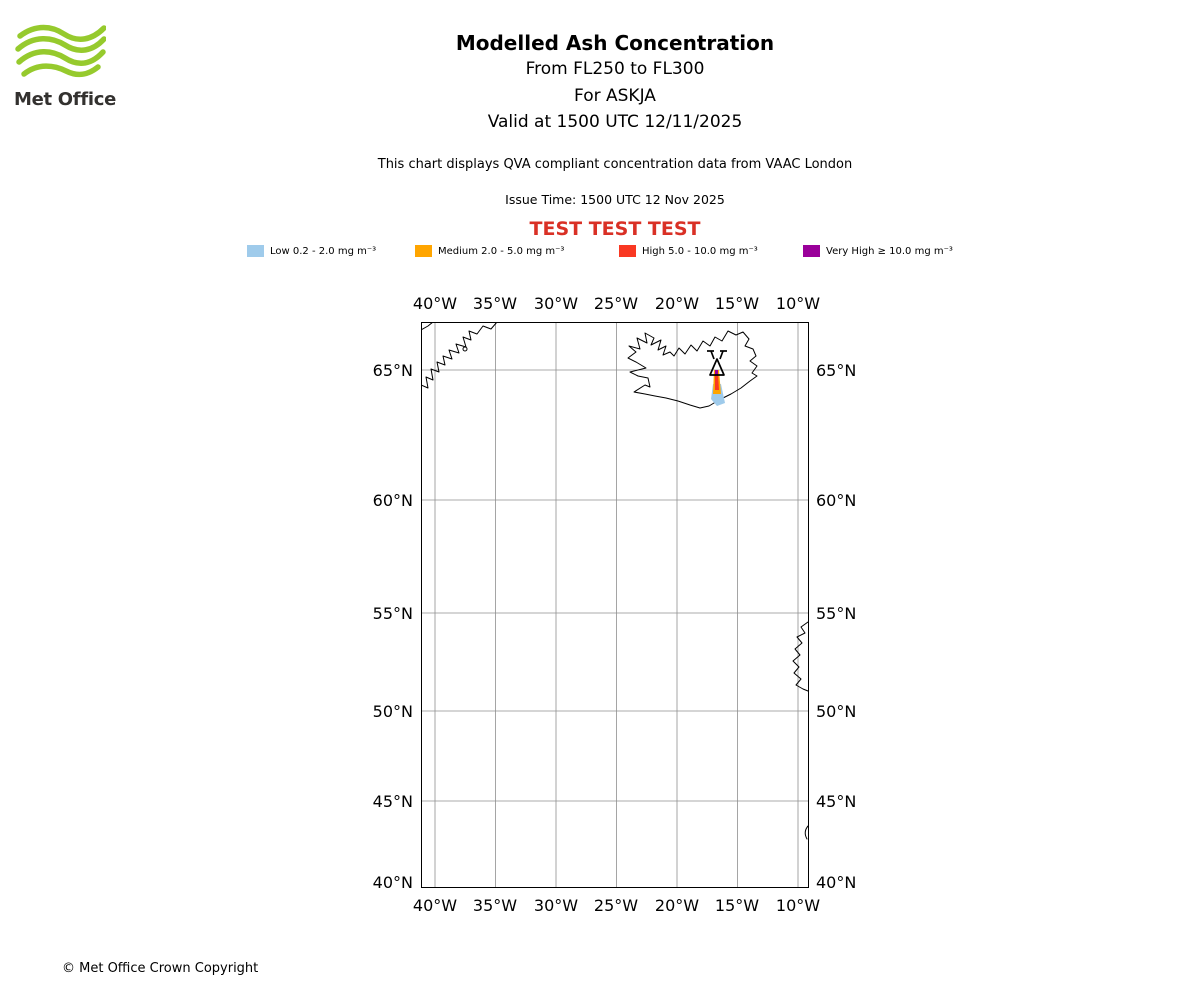  What do you see at coordinates (692, 369) in the screenshot?
I see `coastline-iceland` at bounding box center [692, 369].